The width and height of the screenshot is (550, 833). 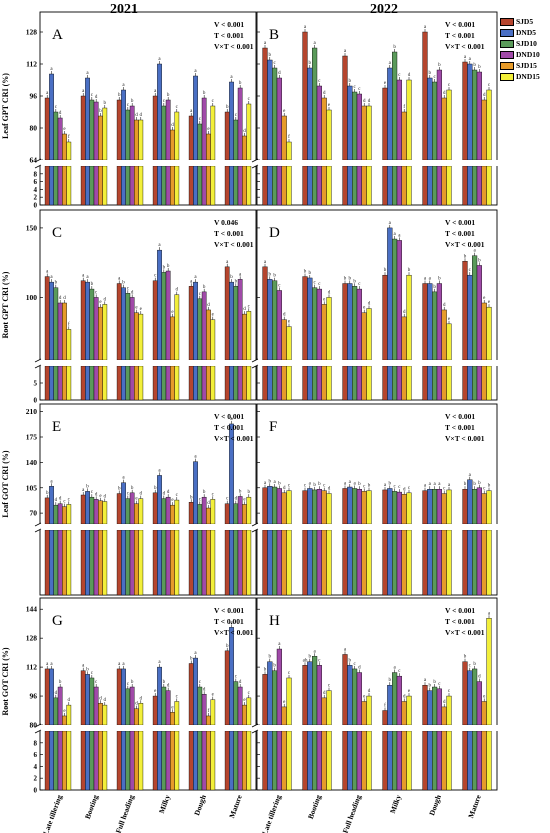 I want to click on significance-label: f, so click(x=289, y=137).